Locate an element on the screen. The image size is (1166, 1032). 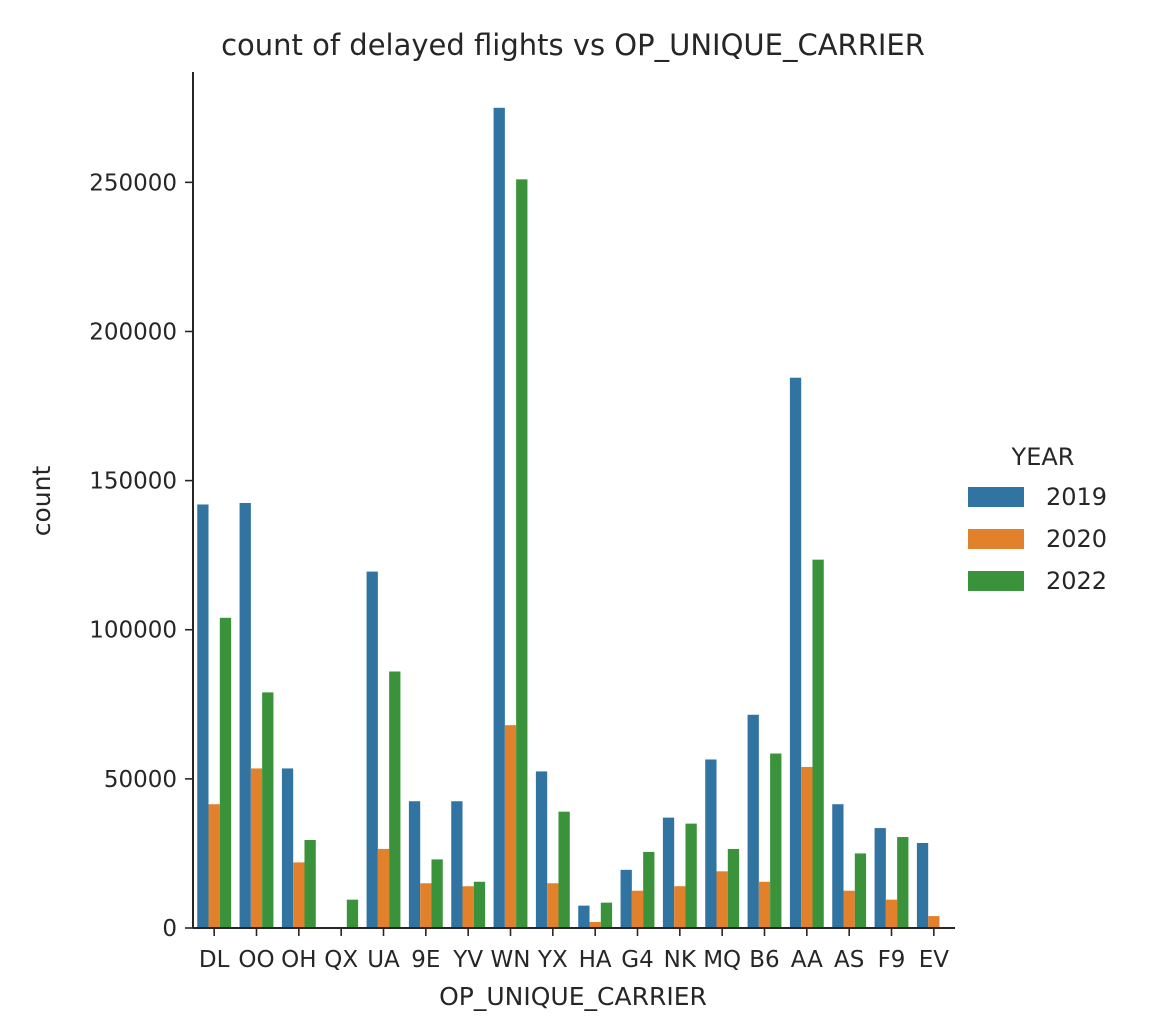
bar-b6-2019 is located at coordinates (753, 821).